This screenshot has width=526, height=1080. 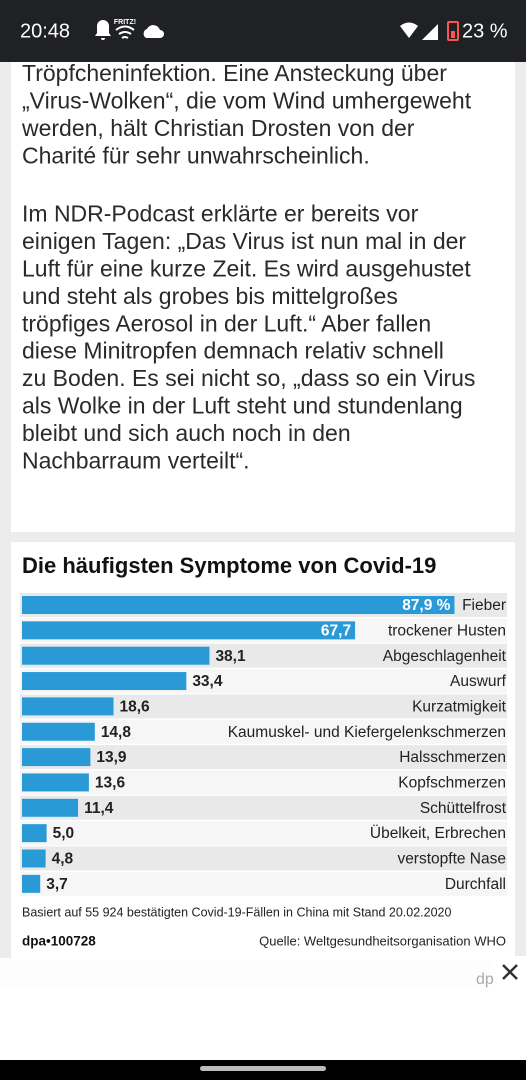 What do you see at coordinates (453, 34) in the screenshot?
I see `battery-level` at bounding box center [453, 34].